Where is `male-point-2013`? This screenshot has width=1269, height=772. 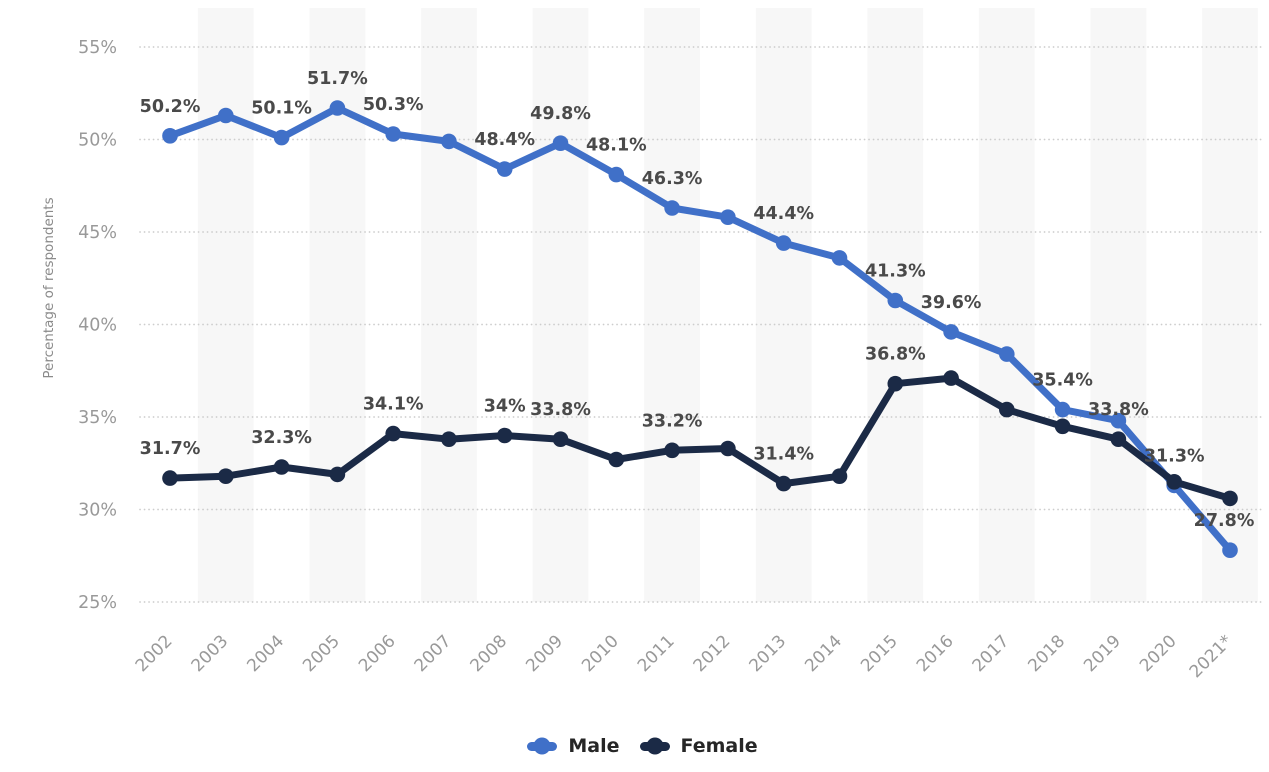
male-point-2013 is located at coordinates (783, 243).